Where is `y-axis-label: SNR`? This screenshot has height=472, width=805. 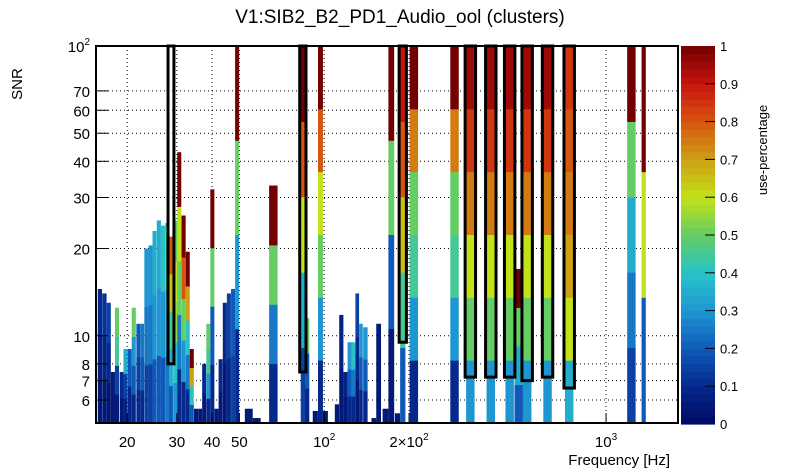 y-axis-label: SNR is located at coordinates (17, 84).